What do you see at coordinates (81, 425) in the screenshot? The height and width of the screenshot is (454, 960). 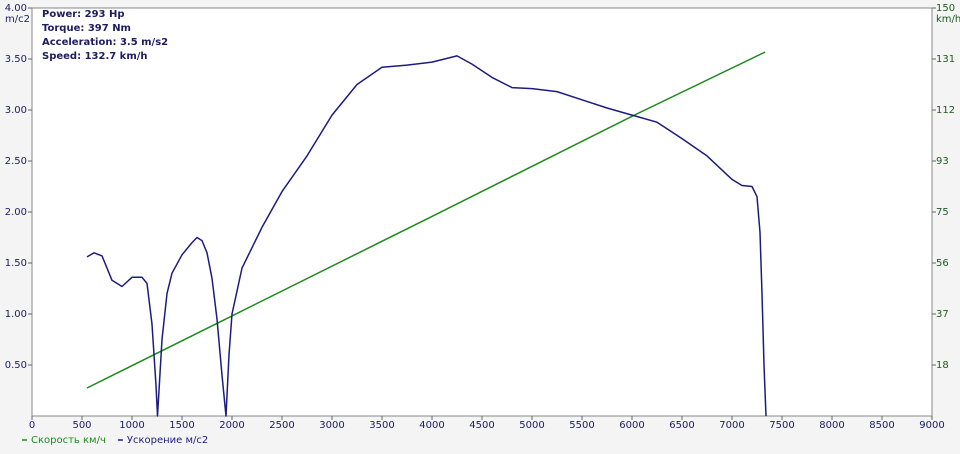 I see `x-tick-label: 500` at bounding box center [81, 425].